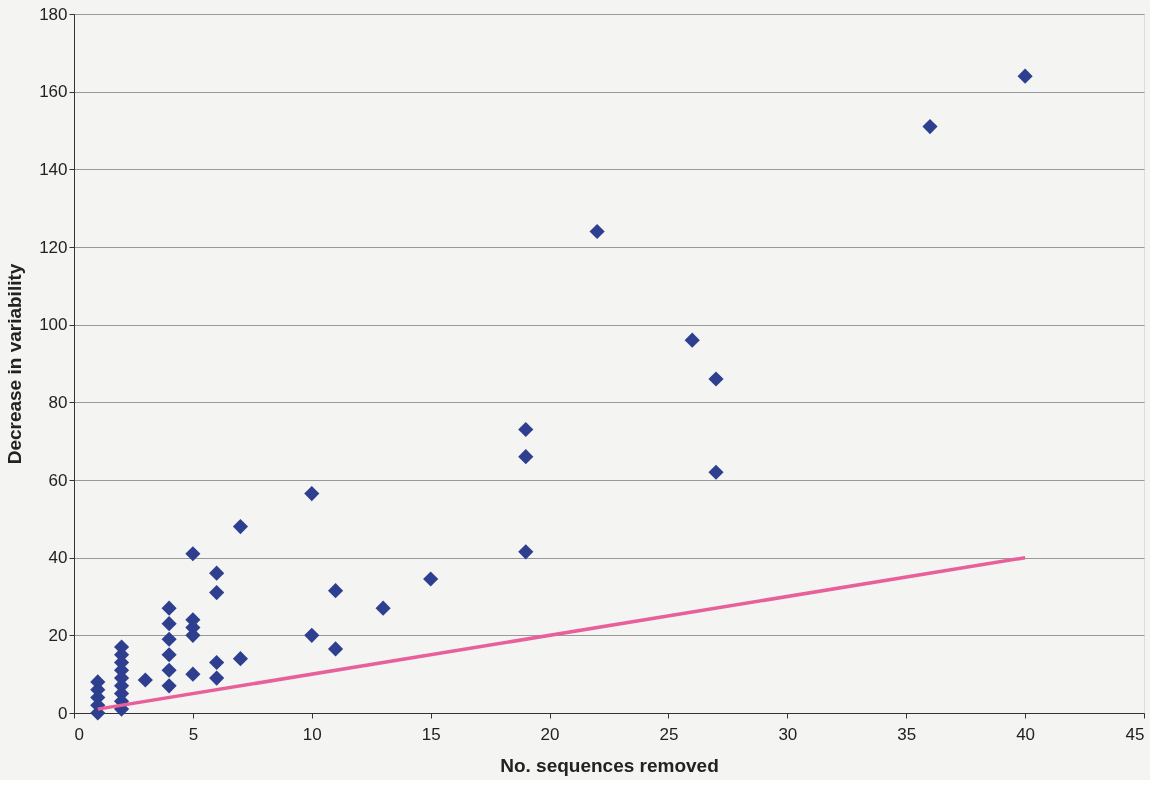 This screenshot has width=1169, height=798. I want to click on x-tick-label: 20, so click(550, 734).